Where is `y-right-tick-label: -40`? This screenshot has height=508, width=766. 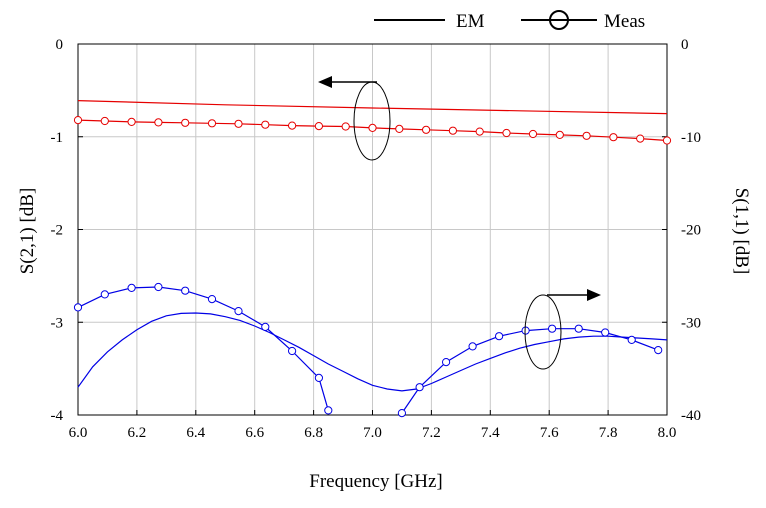
y-right-tick-label: -40 is located at coordinates (691, 416).